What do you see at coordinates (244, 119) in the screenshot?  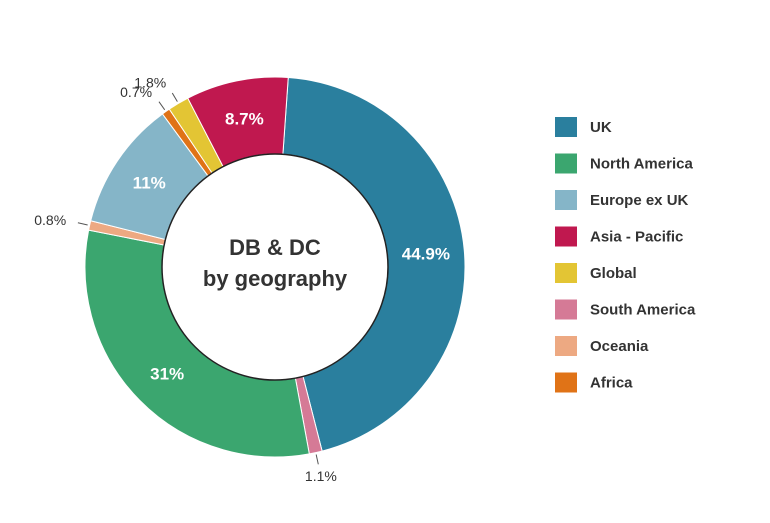 I see `slice-label-asia-pacific: 8.7%` at bounding box center [244, 119].